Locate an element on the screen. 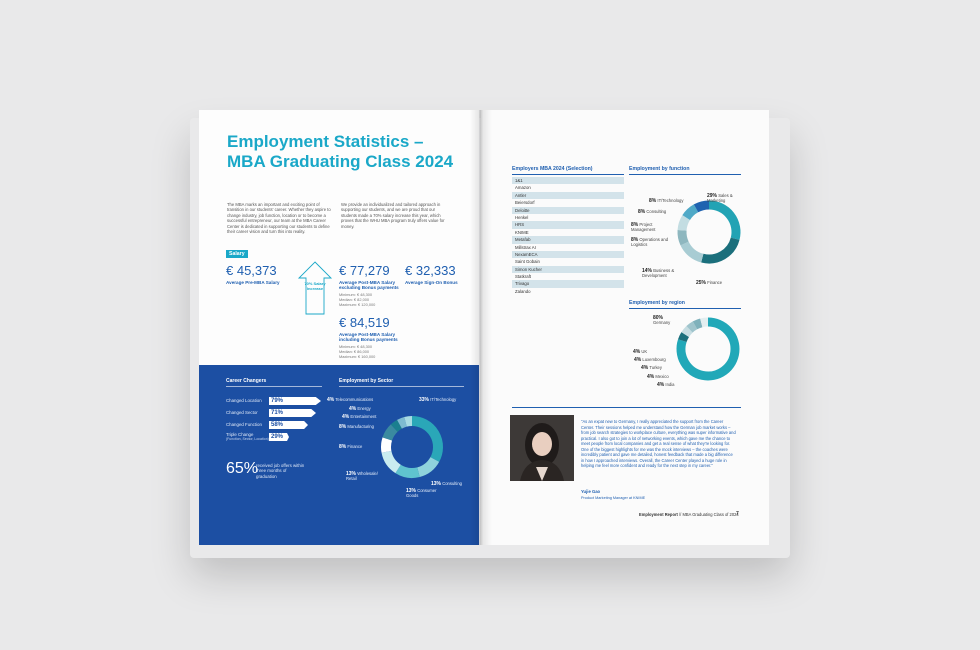 This screenshot has width=980, height=650. changer-bar-triple: 29% is located at coordinates (279, 437).